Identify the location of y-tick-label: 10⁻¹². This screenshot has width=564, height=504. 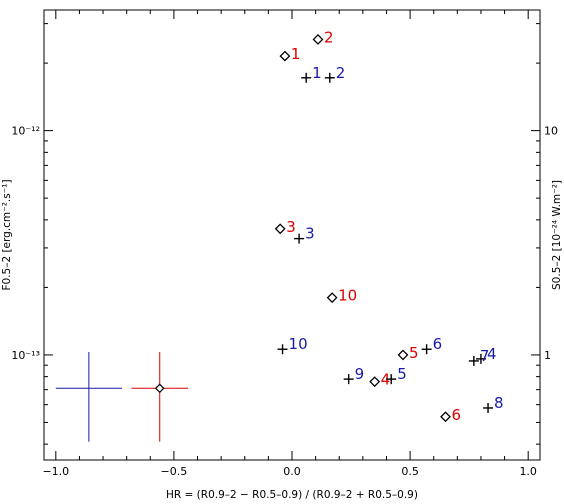
(25, 131).